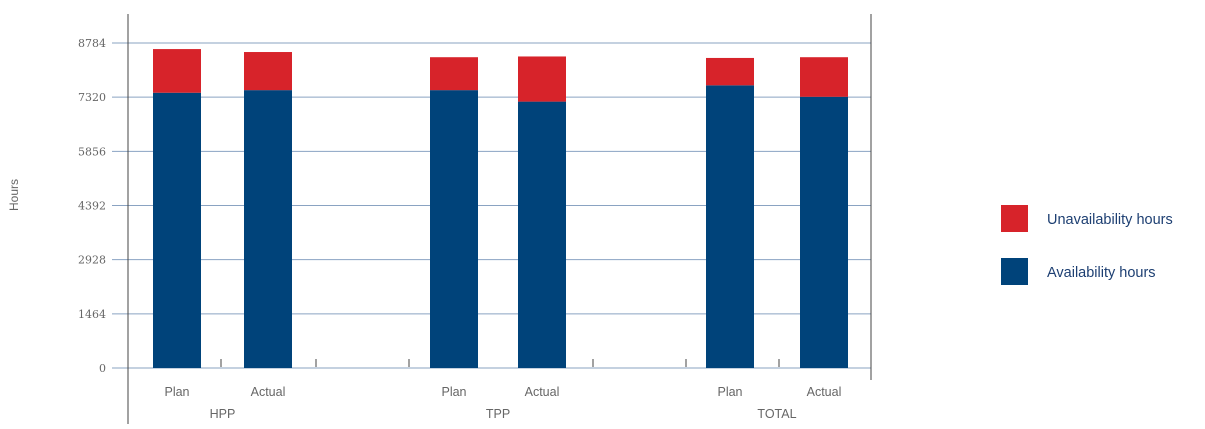  Describe the element at coordinates (776, 414) in the screenshot. I see `x-group-label: TOTAL` at that location.